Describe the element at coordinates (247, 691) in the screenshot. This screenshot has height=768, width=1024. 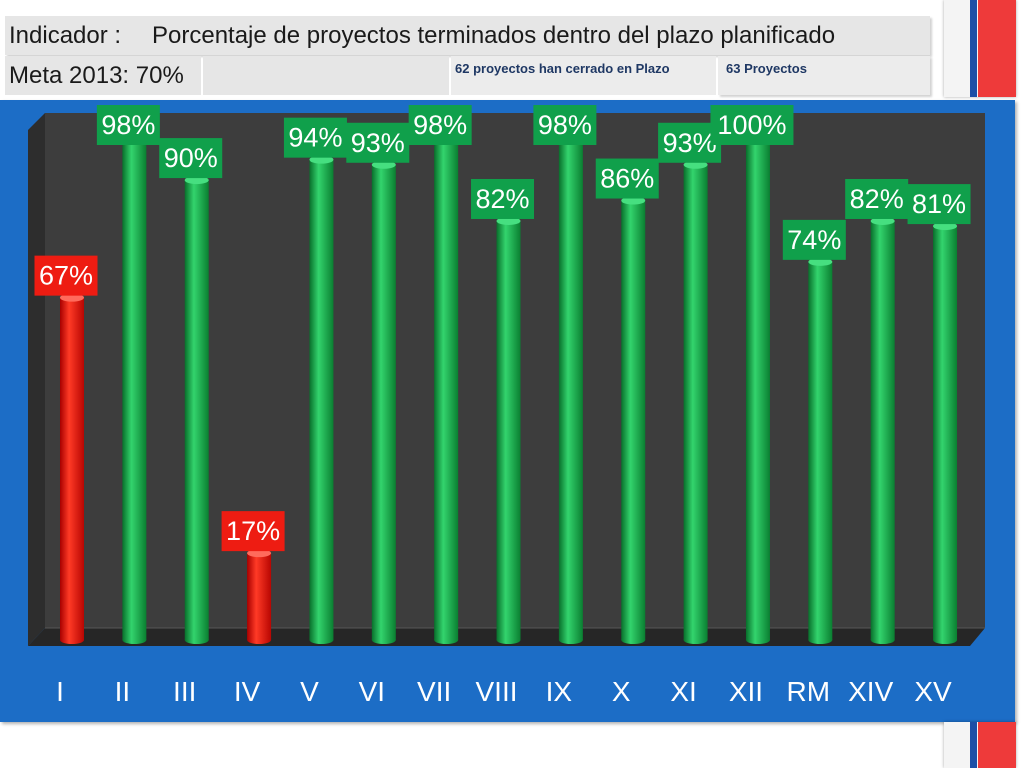
I see `x-tick-label-IV: IV` at that location.